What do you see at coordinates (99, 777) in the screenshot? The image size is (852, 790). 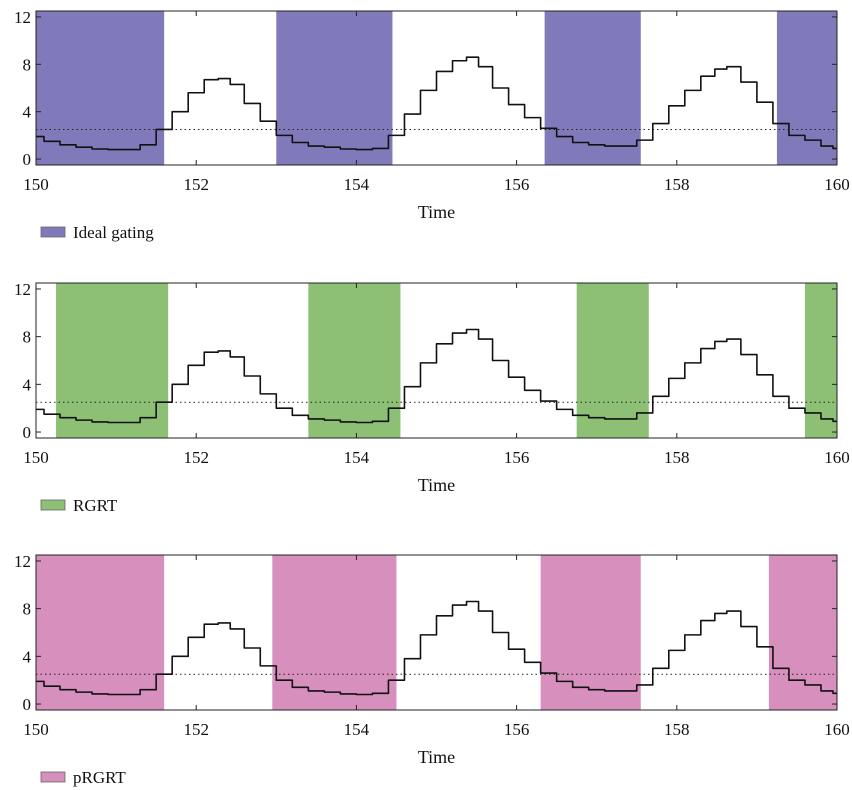 I see `legend-label: pRGRT` at bounding box center [99, 777].